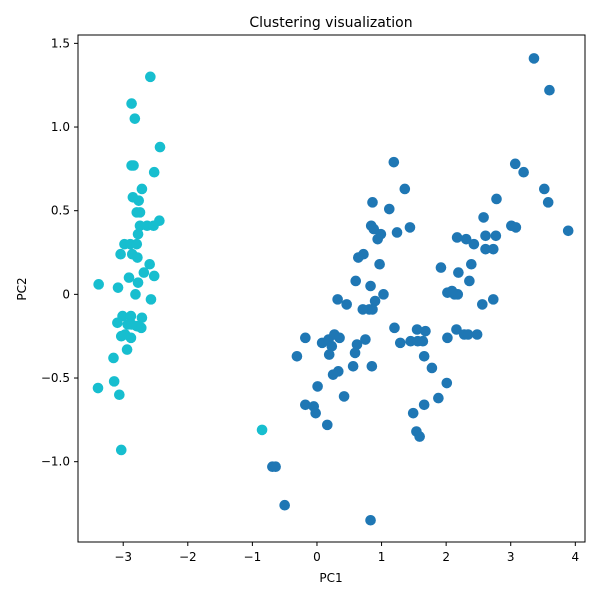  Describe the element at coordinates (55, 378) in the screenshot. I see `y-tick-label: −0.5` at that location.